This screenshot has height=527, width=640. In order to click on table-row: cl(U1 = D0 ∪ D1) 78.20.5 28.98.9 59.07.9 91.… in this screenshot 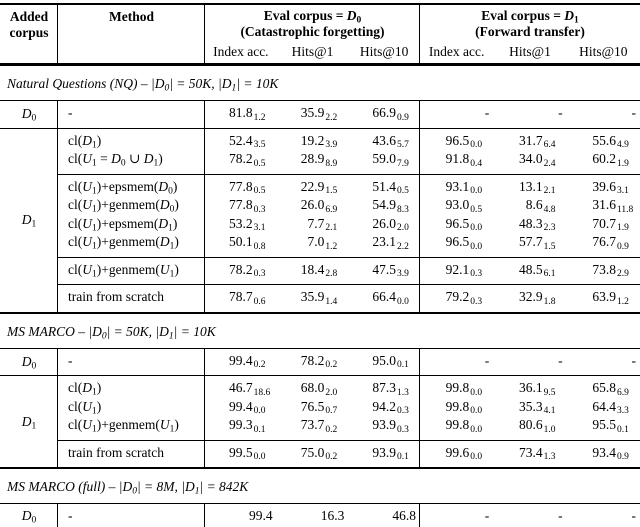, I will do `click(320, 160)`.